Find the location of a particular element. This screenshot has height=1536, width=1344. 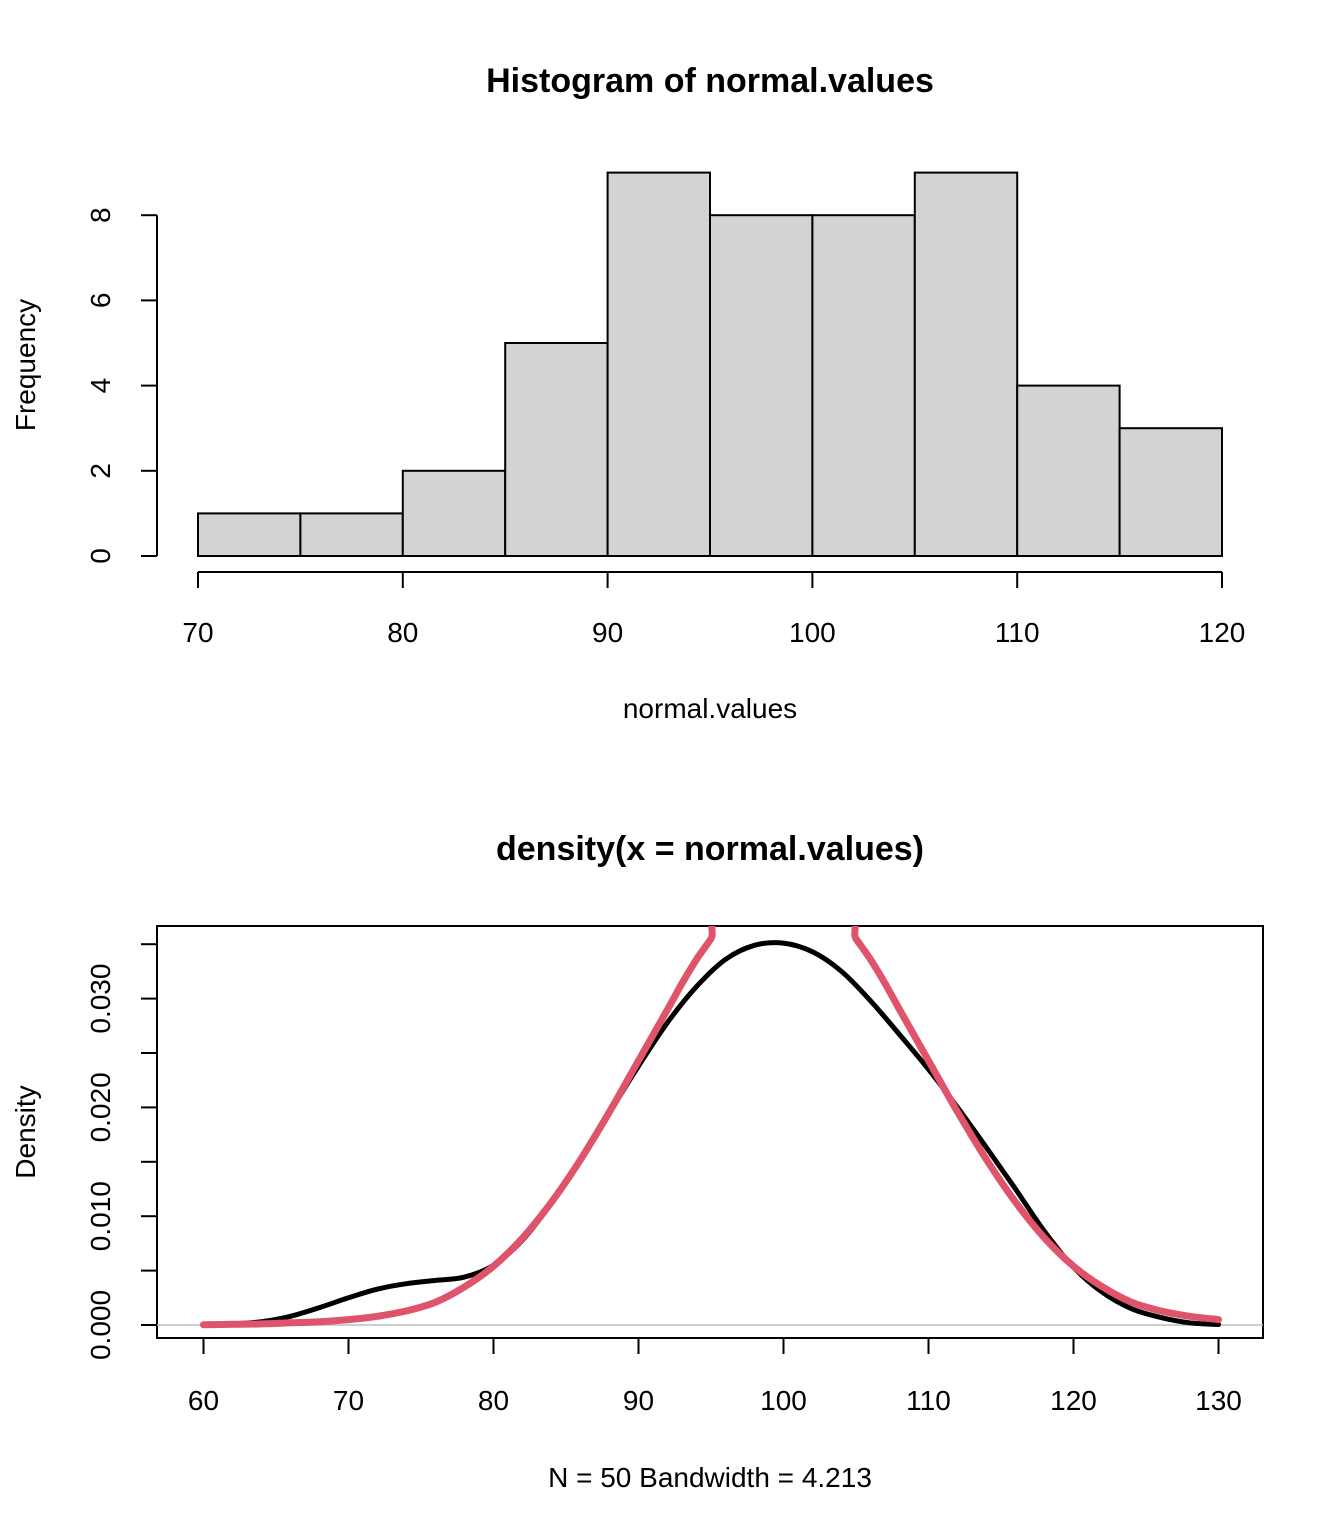

histogram-y-axis: 0 2 4 6 8 is located at coordinates (121, 385).